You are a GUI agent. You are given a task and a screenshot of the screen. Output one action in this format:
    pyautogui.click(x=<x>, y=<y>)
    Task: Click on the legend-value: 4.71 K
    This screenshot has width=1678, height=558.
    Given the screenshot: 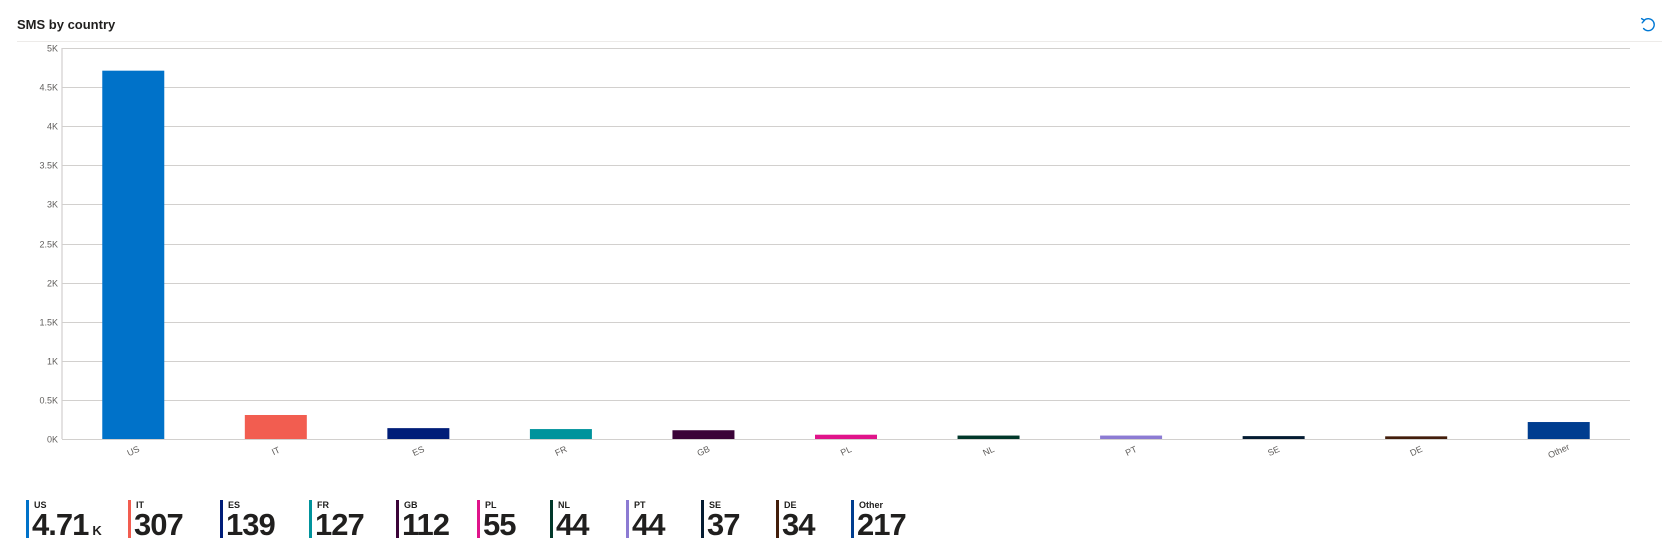 What is the action you would take?
    pyautogui.click(x=67, y=528)
    